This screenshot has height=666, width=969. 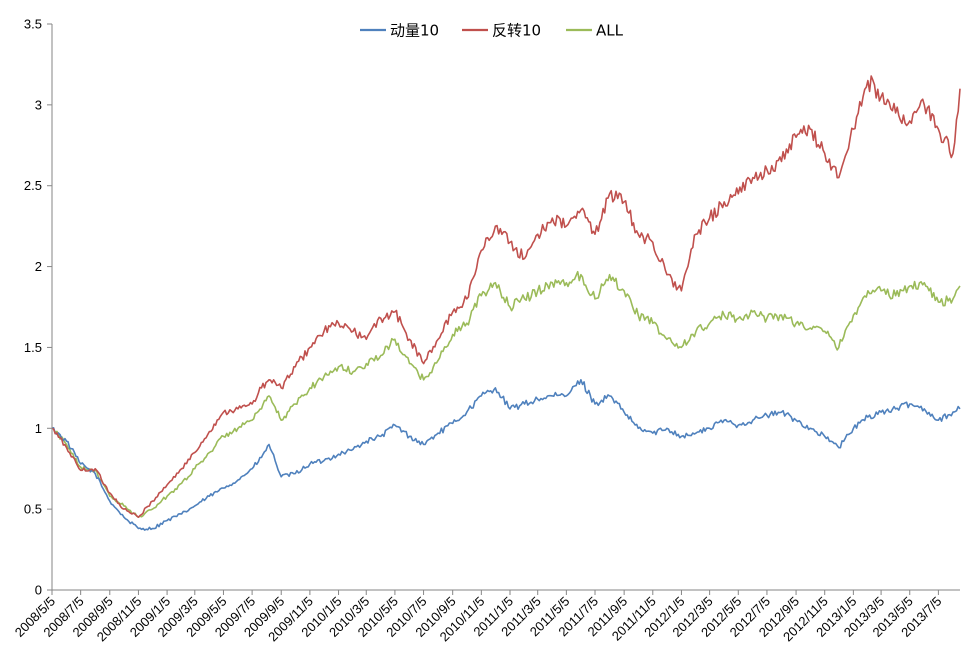 What do you see at coordinates (414, 31) in the screenshot?
I see `legend-label: 动量10` at bounding box center [414, 31].